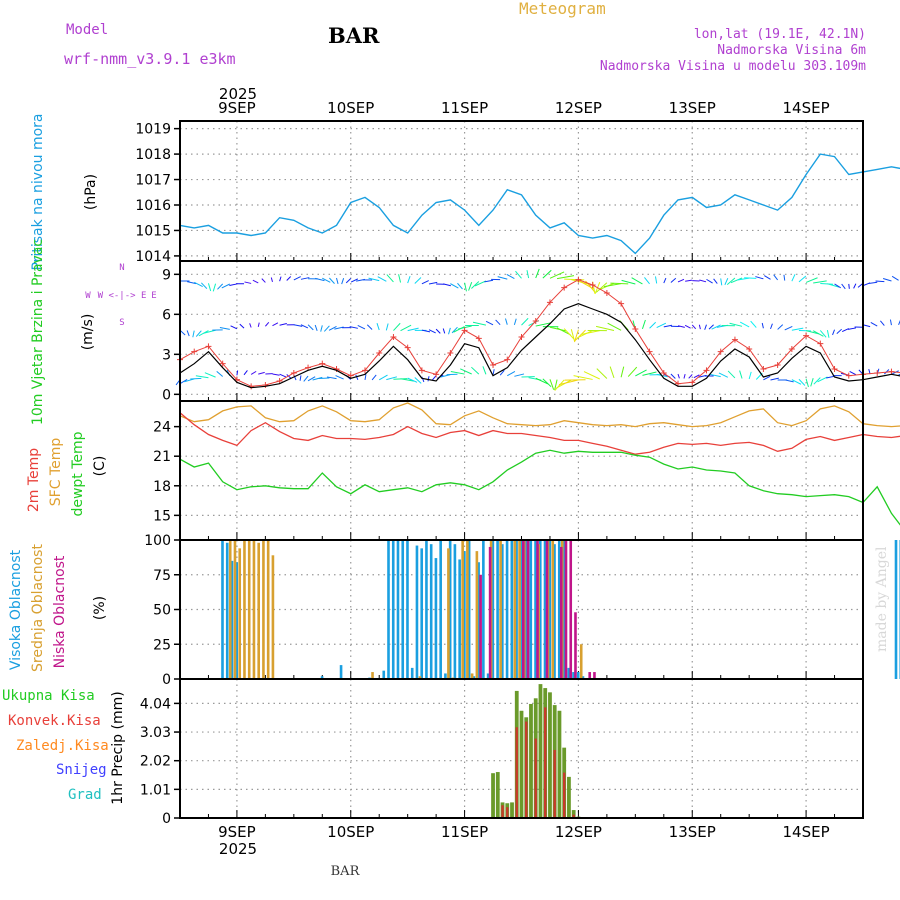  Describe the element at coordinates (535, 778) in the screenshot. I see `precip-conv-bar` at that location.